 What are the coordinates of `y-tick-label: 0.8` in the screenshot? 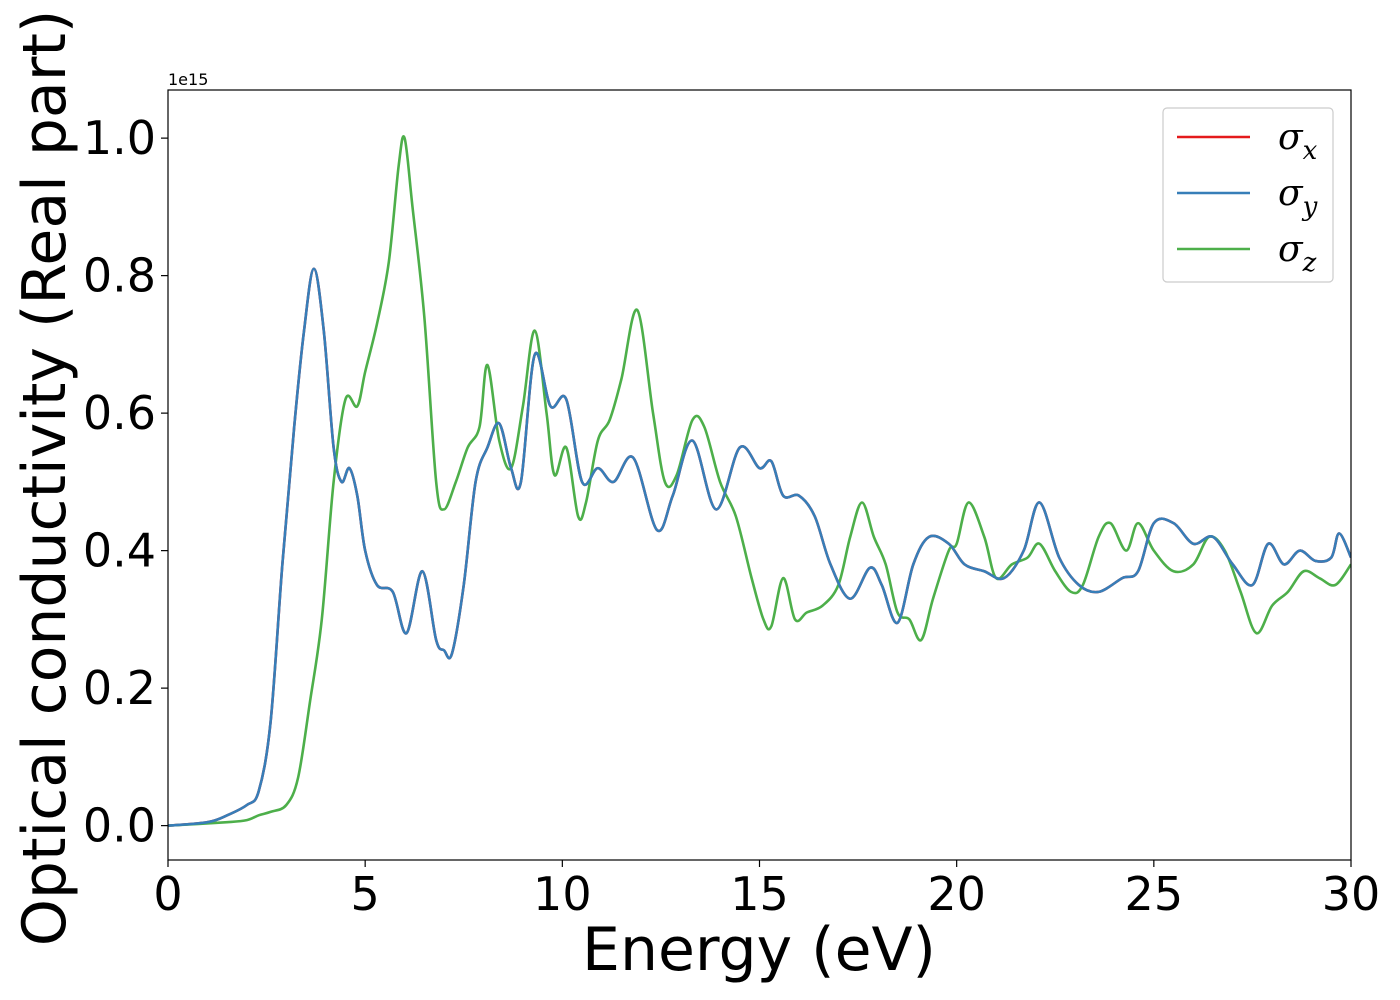 It's located at (119, 276).